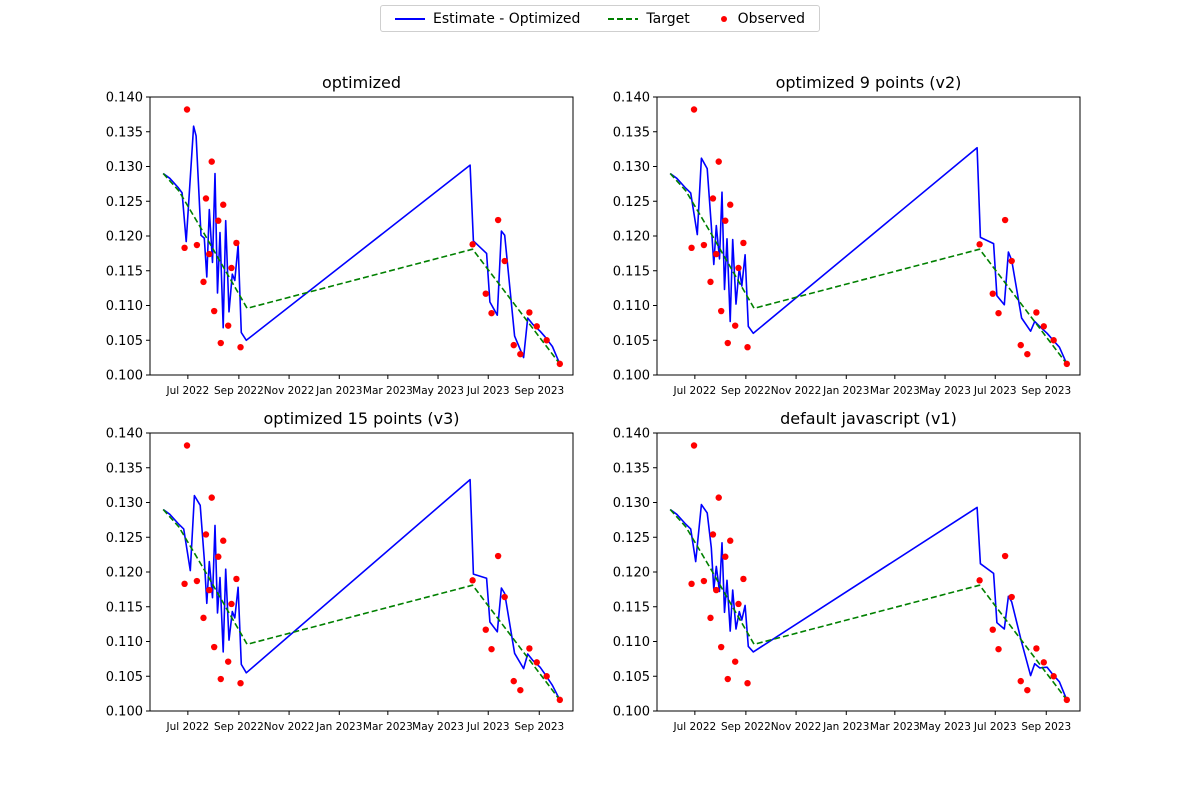 This screenshot has height=800, width=1200. Describe the element at coordinates (409, 18) in the screenshot. I see `legend-line-solid-icon` at that location.